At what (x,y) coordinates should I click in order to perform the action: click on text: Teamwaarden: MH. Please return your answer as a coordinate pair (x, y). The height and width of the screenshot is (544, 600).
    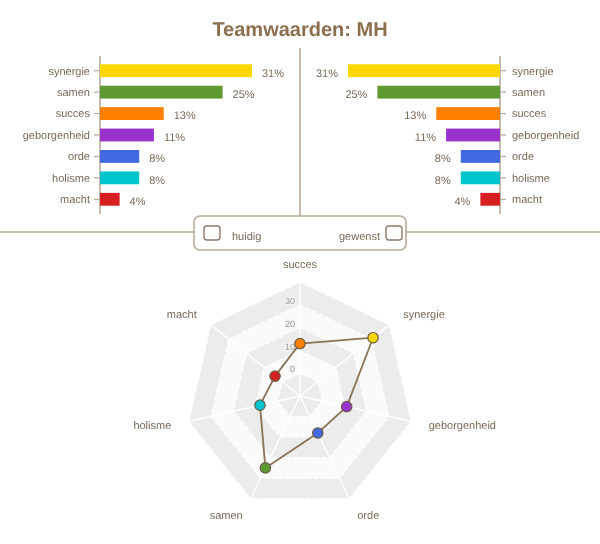
    Looking at the image, I should click on (300, 31).